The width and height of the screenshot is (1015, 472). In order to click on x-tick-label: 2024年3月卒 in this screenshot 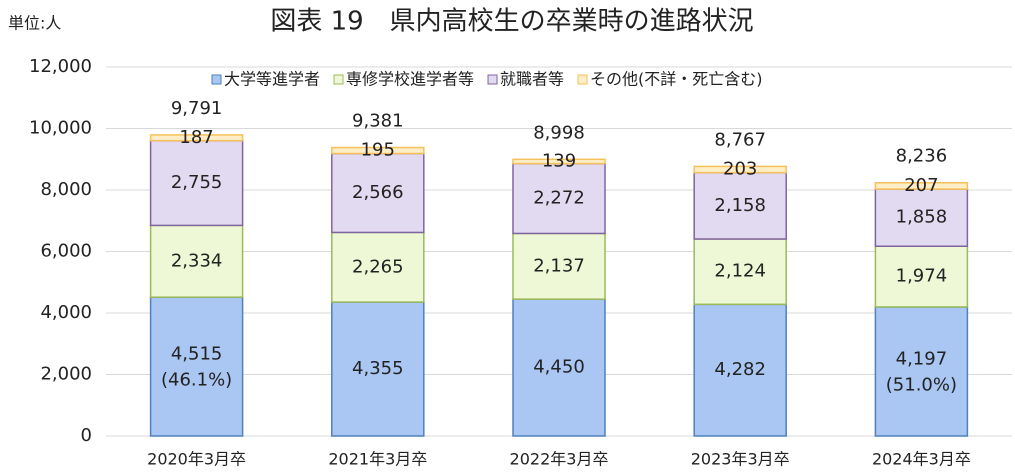, I will do `click(921, 459)`.